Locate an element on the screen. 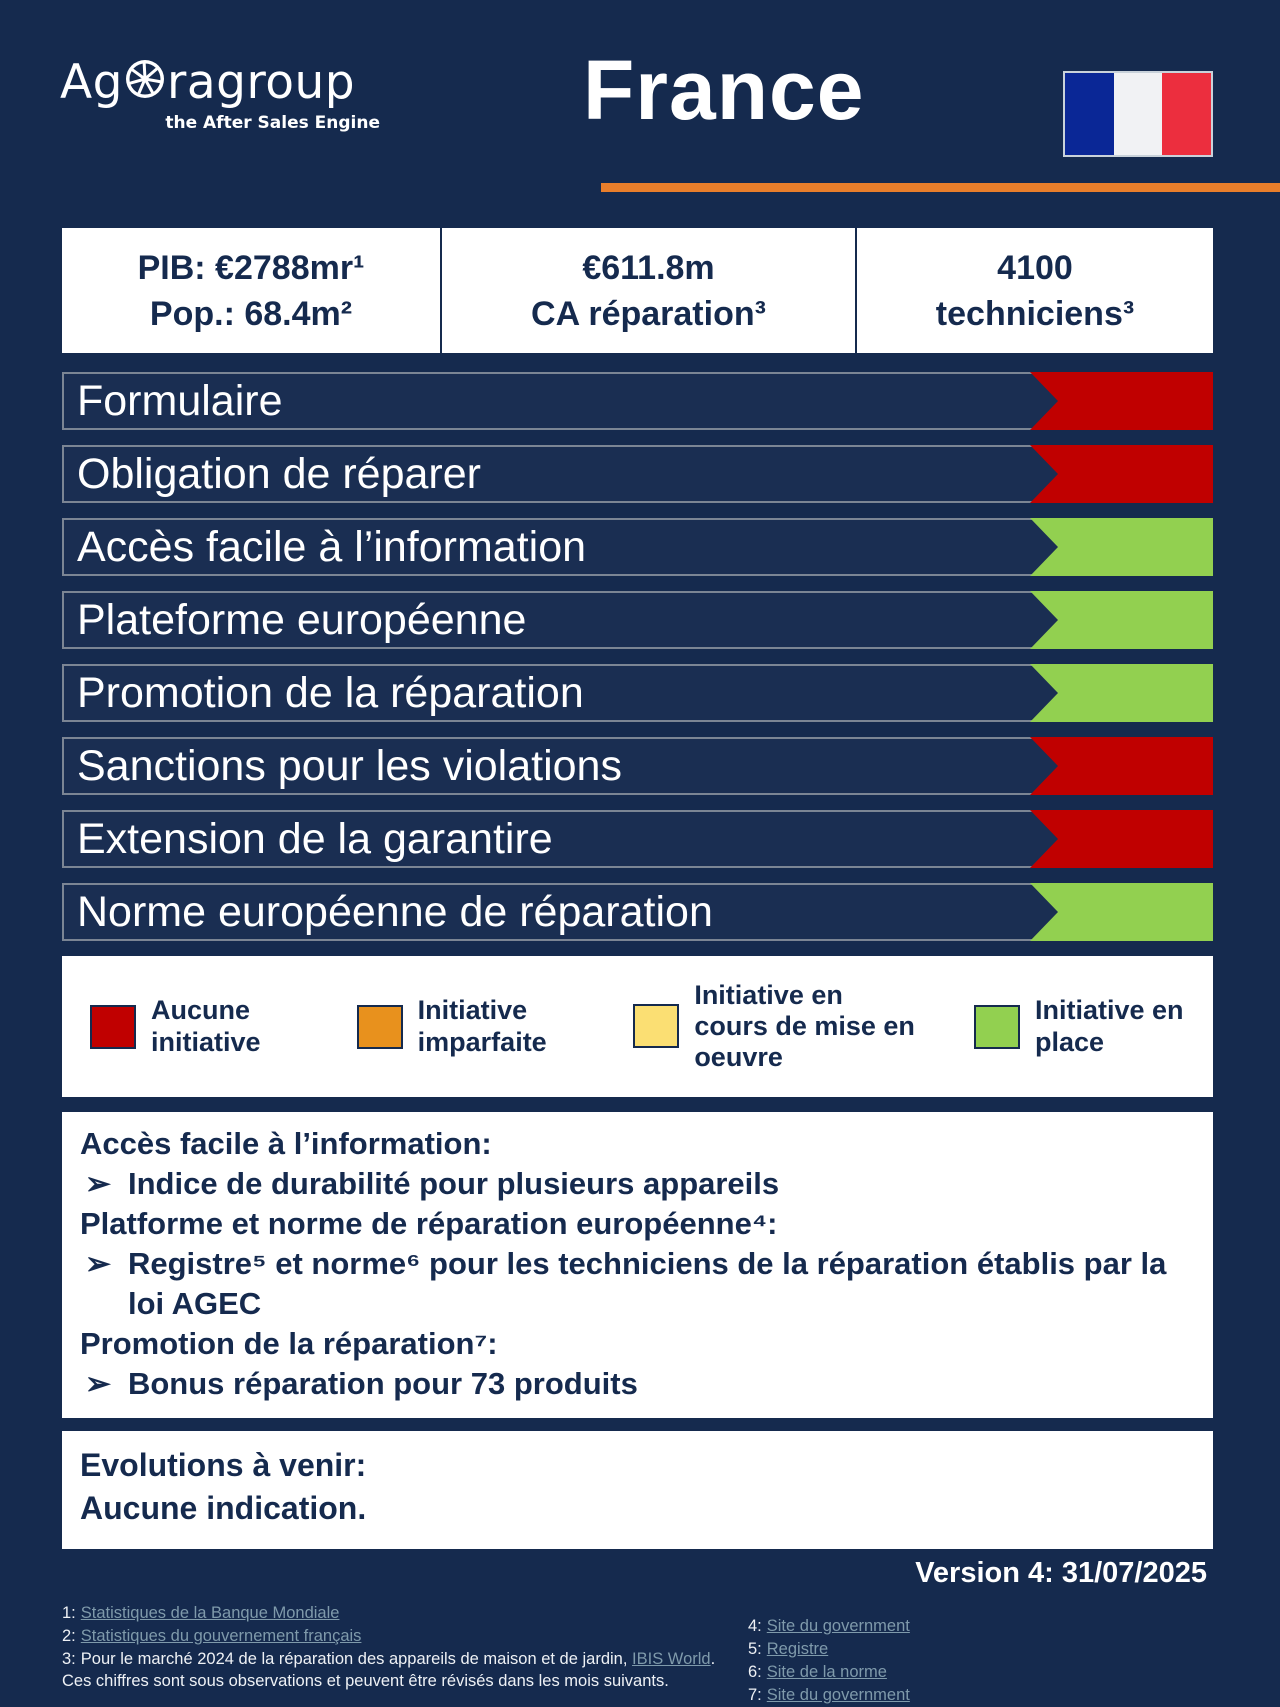  stat-pop: Pop.: 68.4m² is located at coordinates (251, 313).